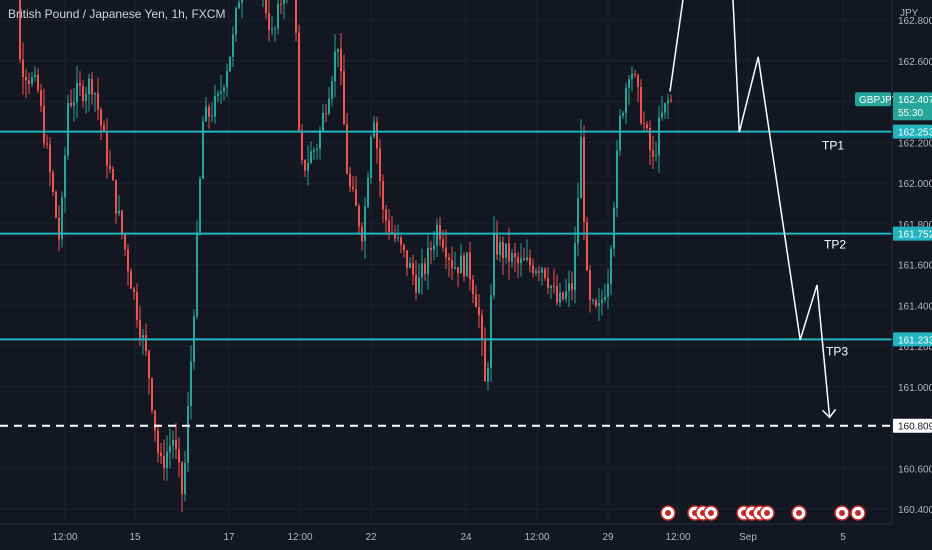 The height and width of the screenshot is (550, 932). I want to click on projection-line, so click(750, 209).